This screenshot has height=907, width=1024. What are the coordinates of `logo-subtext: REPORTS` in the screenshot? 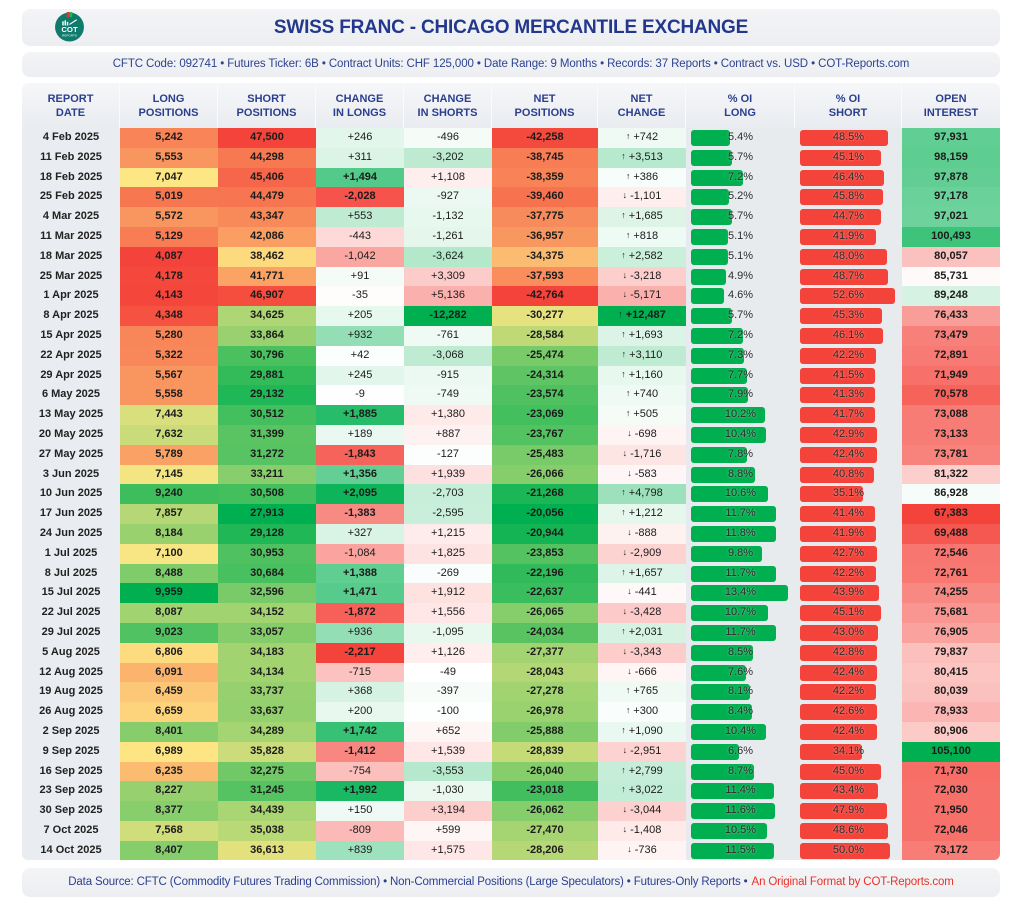 It's located at (69, 35).